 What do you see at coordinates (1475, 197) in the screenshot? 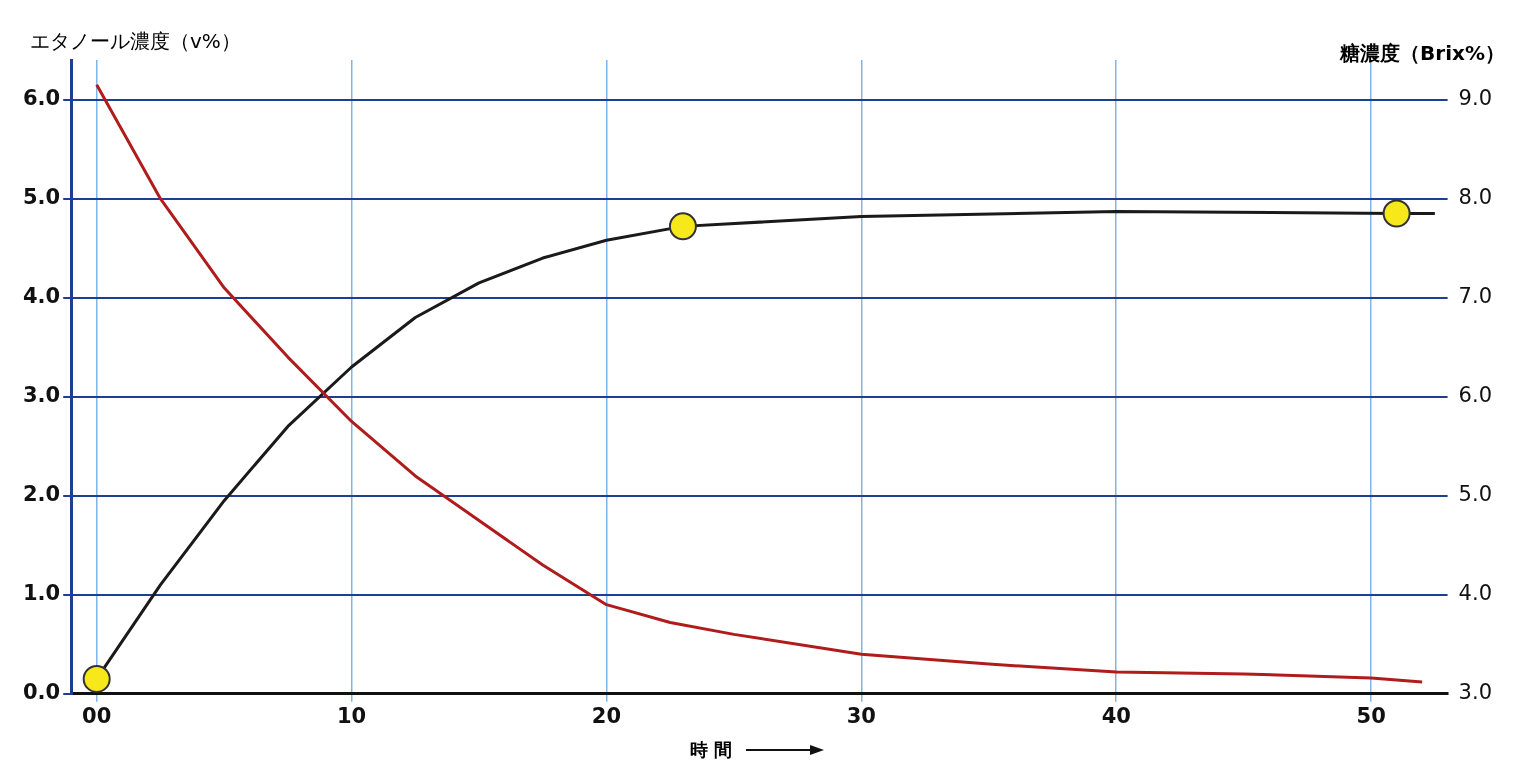
I see `y2-tick-label: 8.0` at bounding box center [1475, 197].